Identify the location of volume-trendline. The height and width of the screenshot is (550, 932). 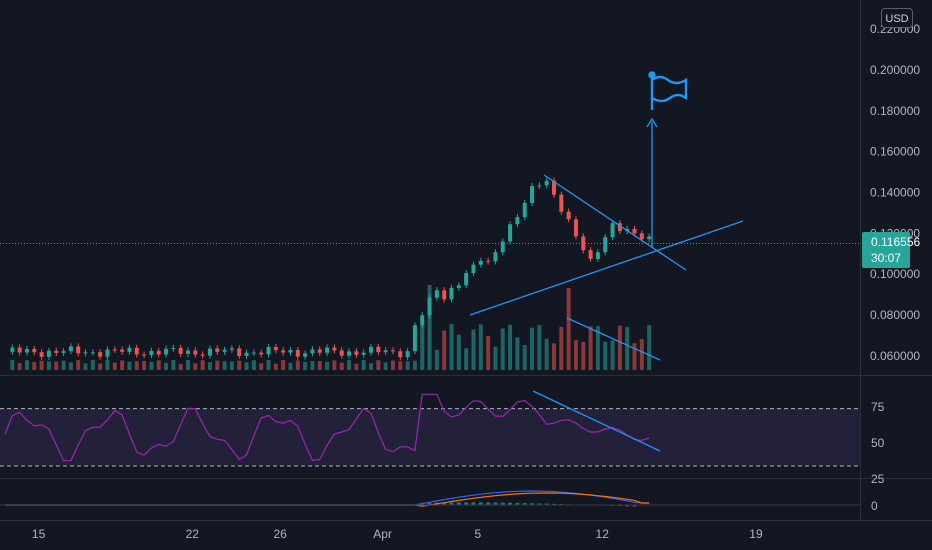
(613, 339).